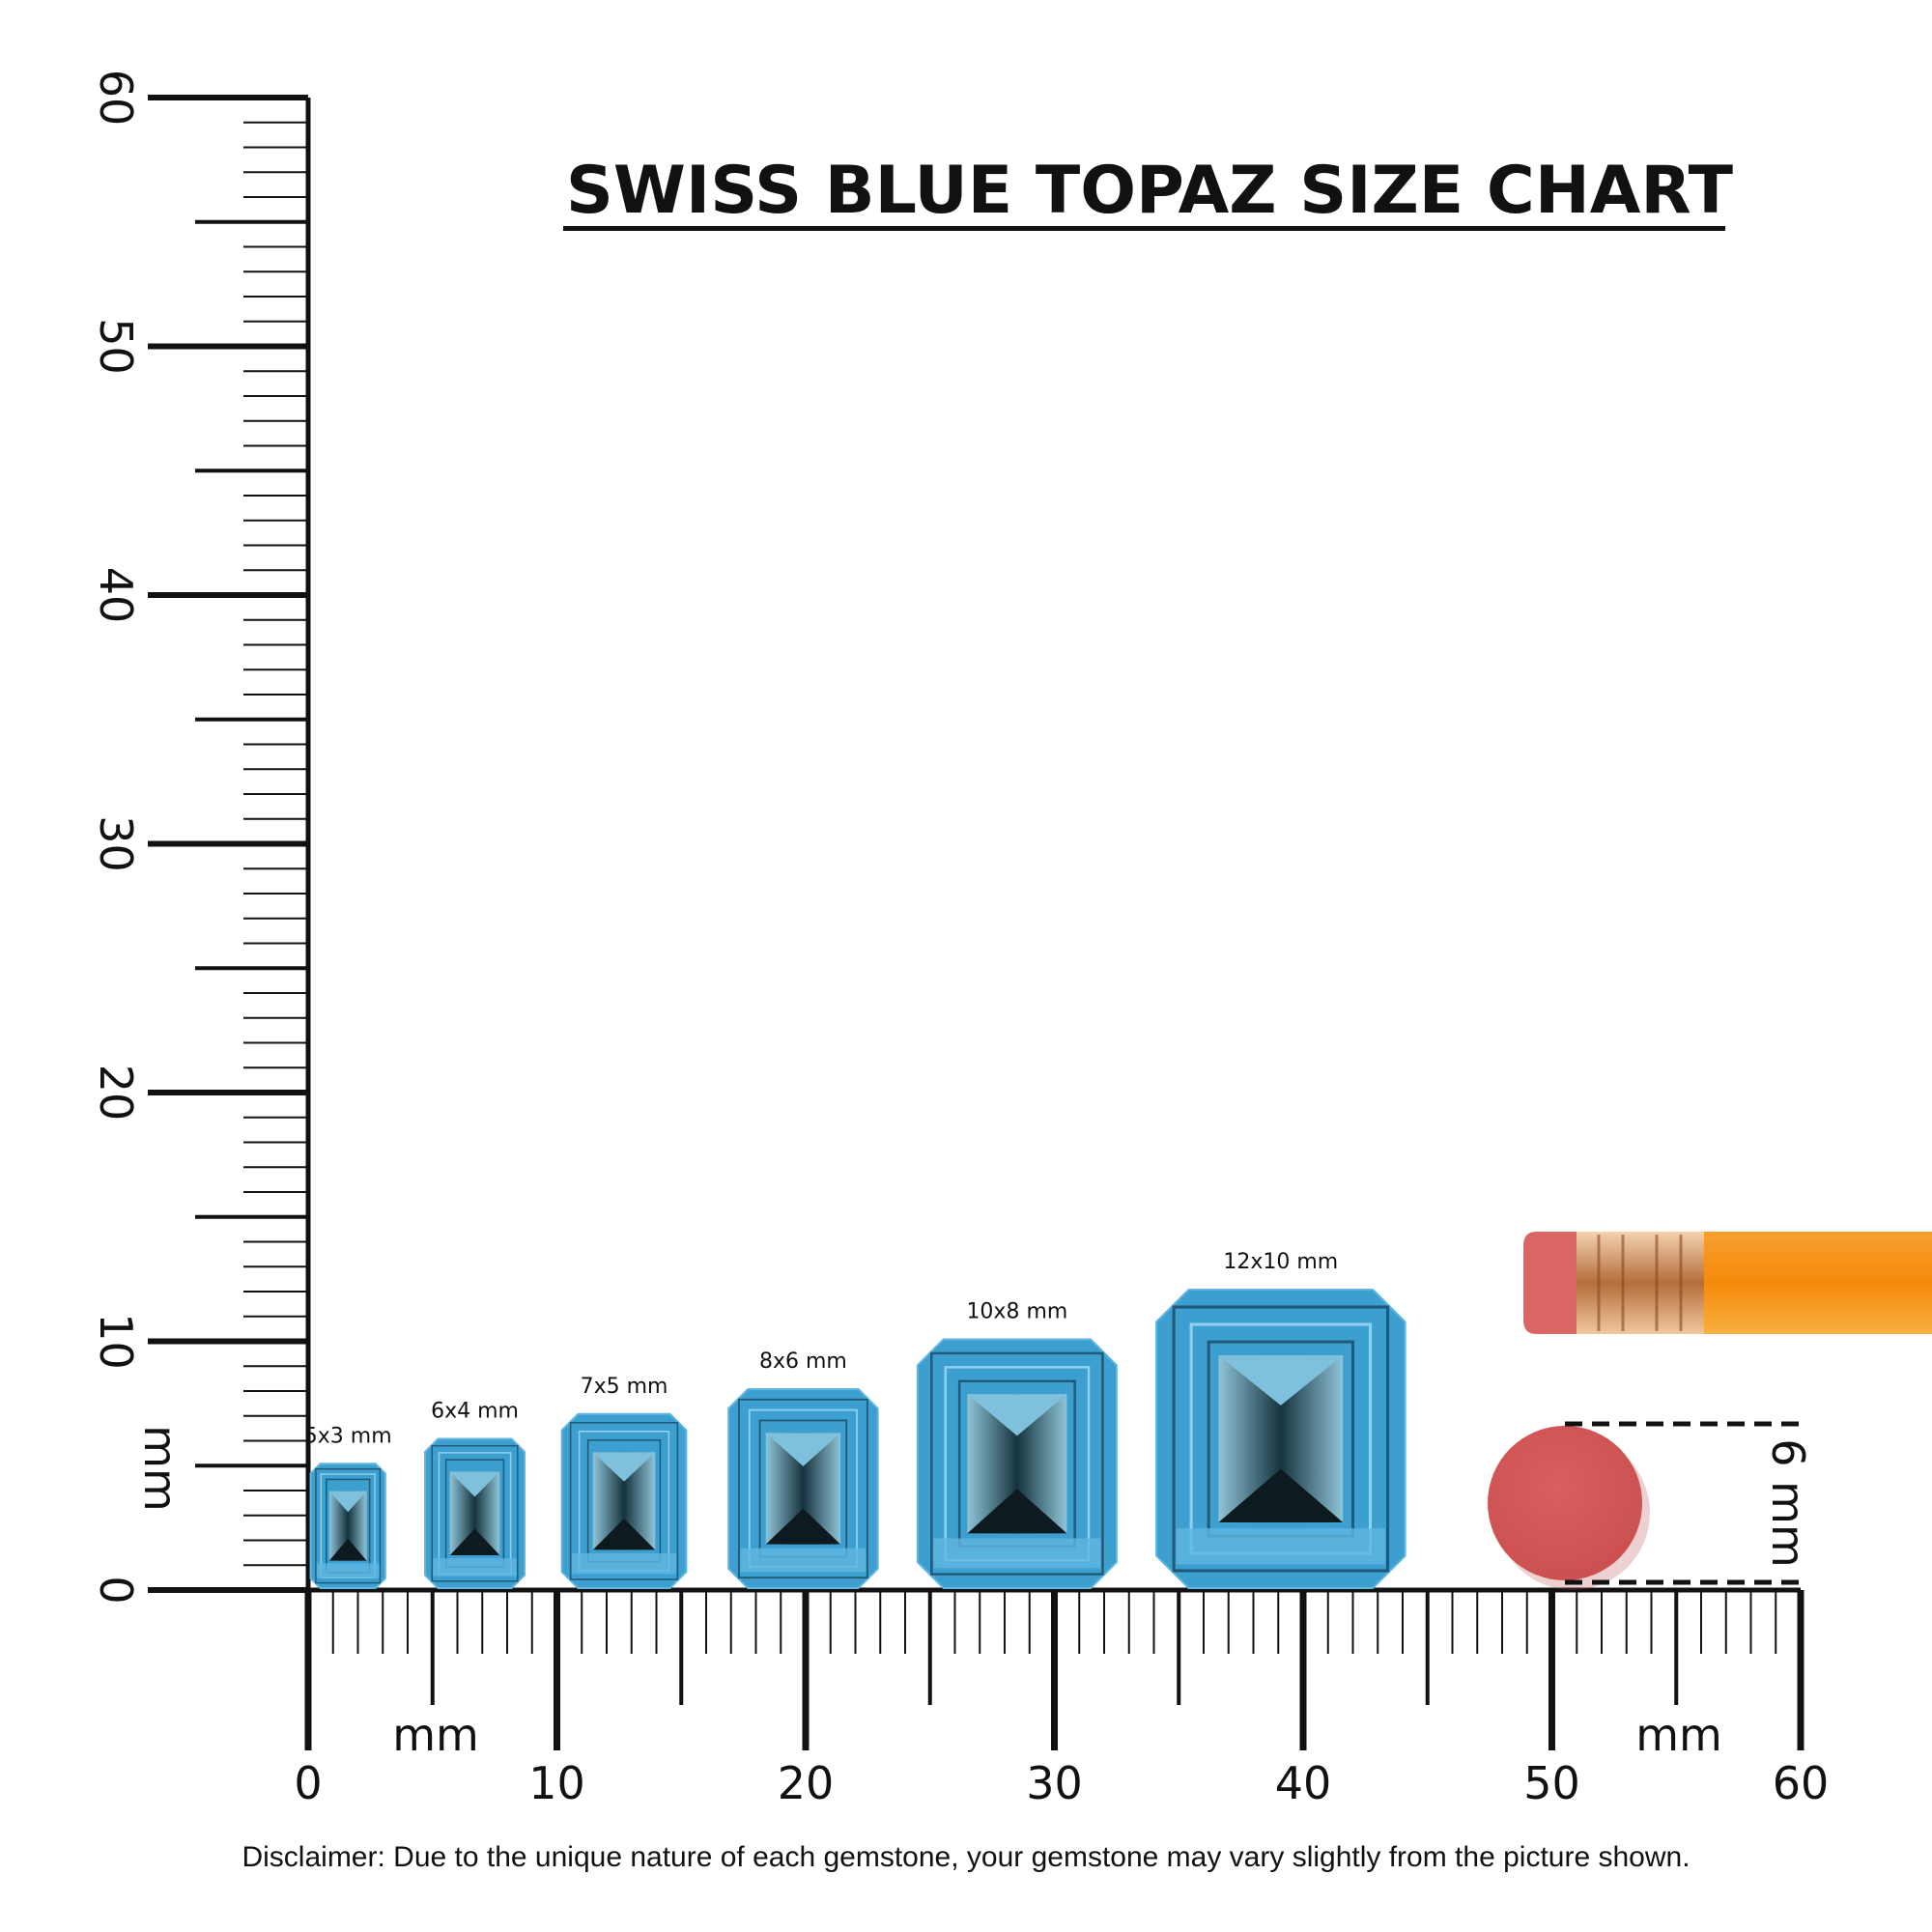 The height and width of the screenshot is (1932, 1932). I want to click on y-tick-label: 40, so click(116, 595).